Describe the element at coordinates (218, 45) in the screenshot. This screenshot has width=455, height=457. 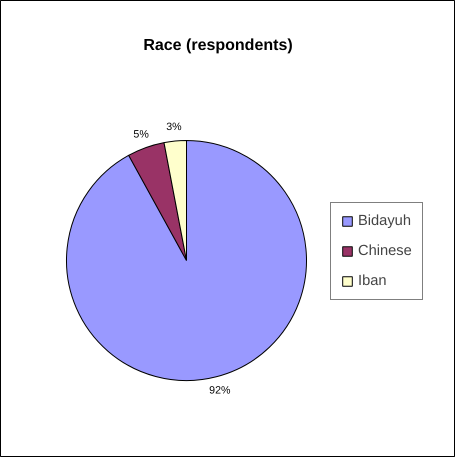
I see `chart-title: Race (respondents)` at that location.